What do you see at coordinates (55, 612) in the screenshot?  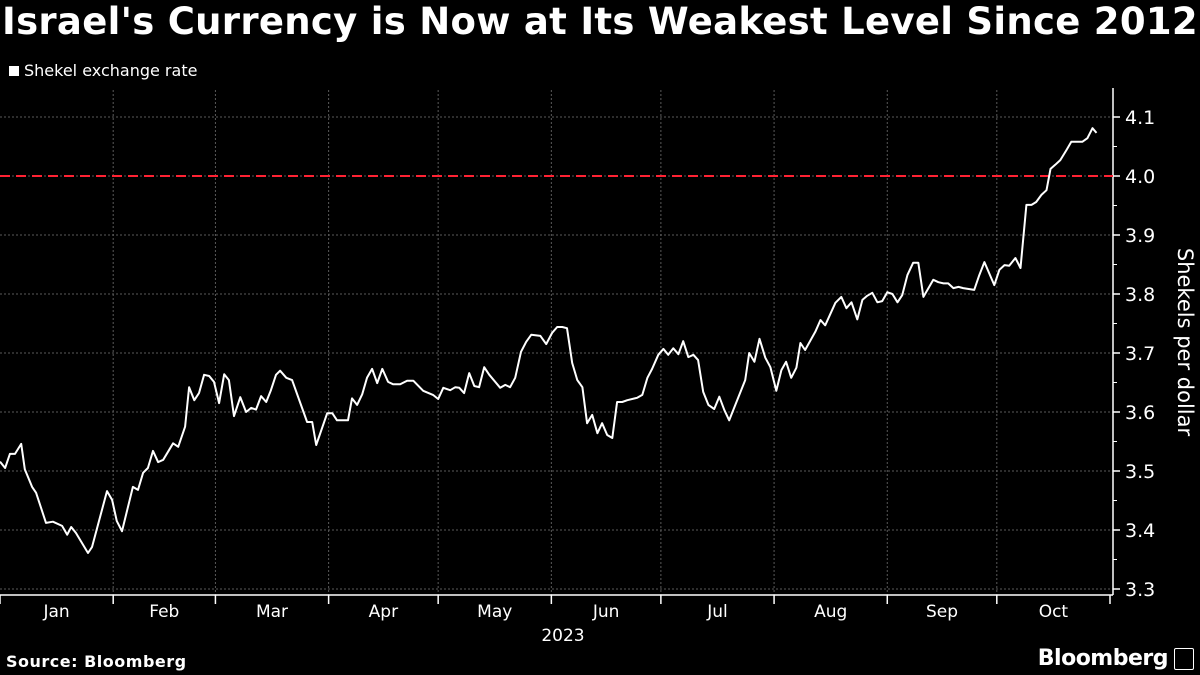 I see `x-tick-label: Jan` at bounding box center [55, 612].